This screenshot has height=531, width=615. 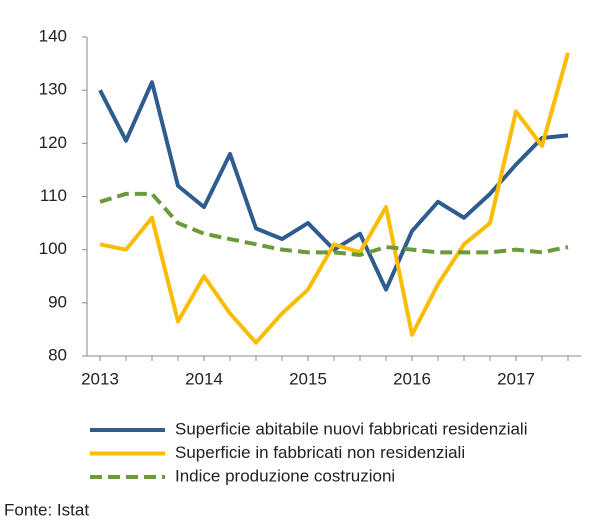 What do you see at coordinates (100, 378) in the screenshot?
I see `x-tick-label: 2013` at bounding box center [100, 378].